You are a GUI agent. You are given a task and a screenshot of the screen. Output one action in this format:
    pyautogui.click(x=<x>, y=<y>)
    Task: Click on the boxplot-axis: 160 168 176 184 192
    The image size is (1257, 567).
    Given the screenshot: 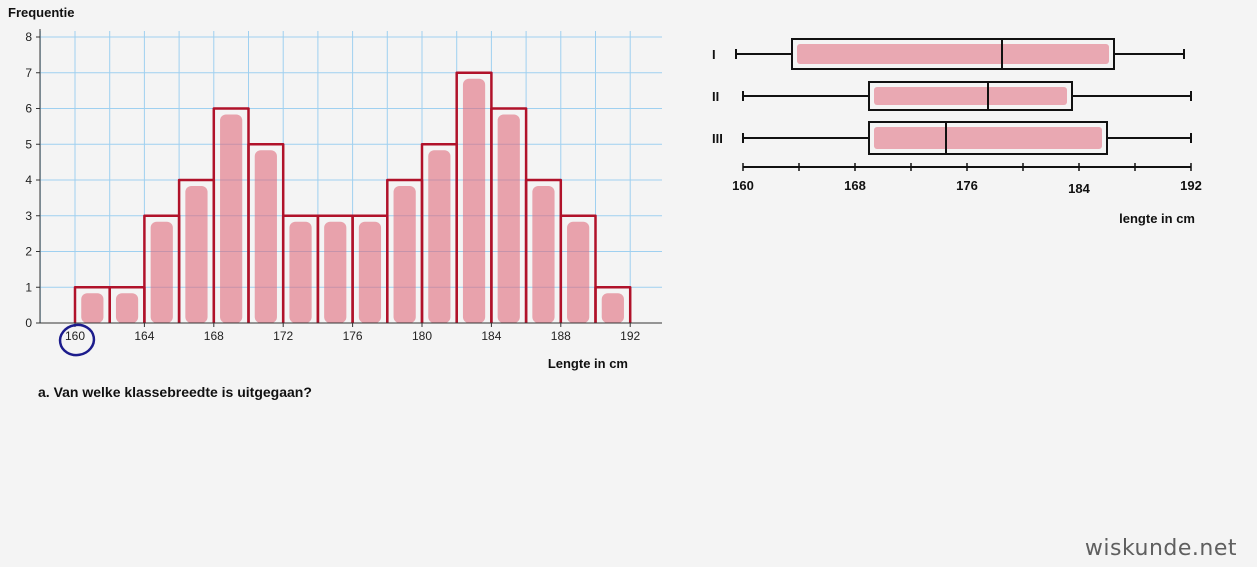 What is the action you would take?
    pyautogui.click(x=967, y=179)
    